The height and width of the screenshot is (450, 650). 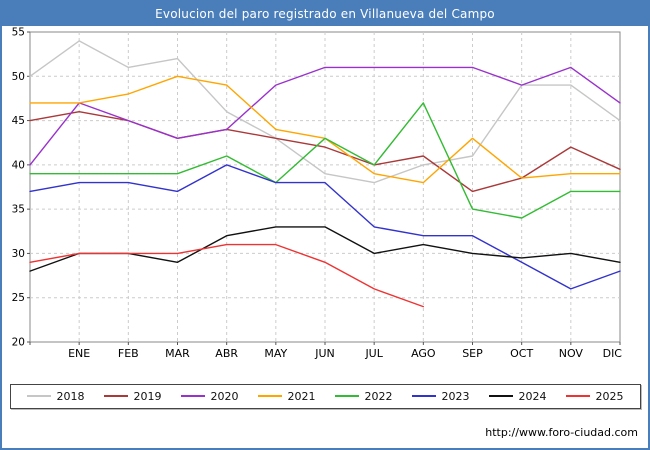 I want to click on series-line-2025, so click(x=226, y=275).